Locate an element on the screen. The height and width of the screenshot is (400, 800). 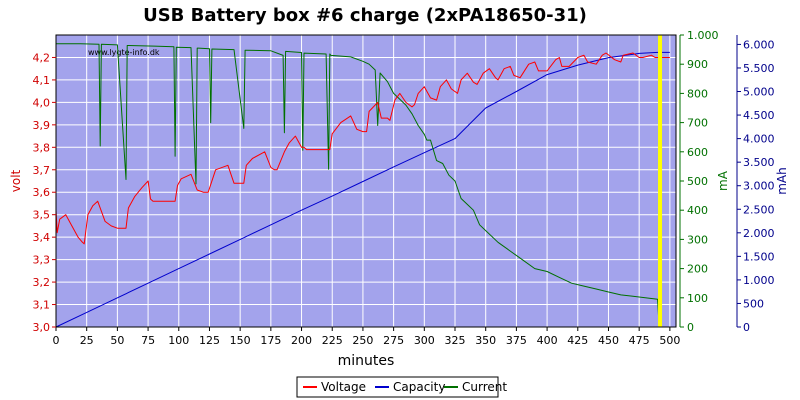
ma-tick-label: 500 is located at coordinates (697, 181).